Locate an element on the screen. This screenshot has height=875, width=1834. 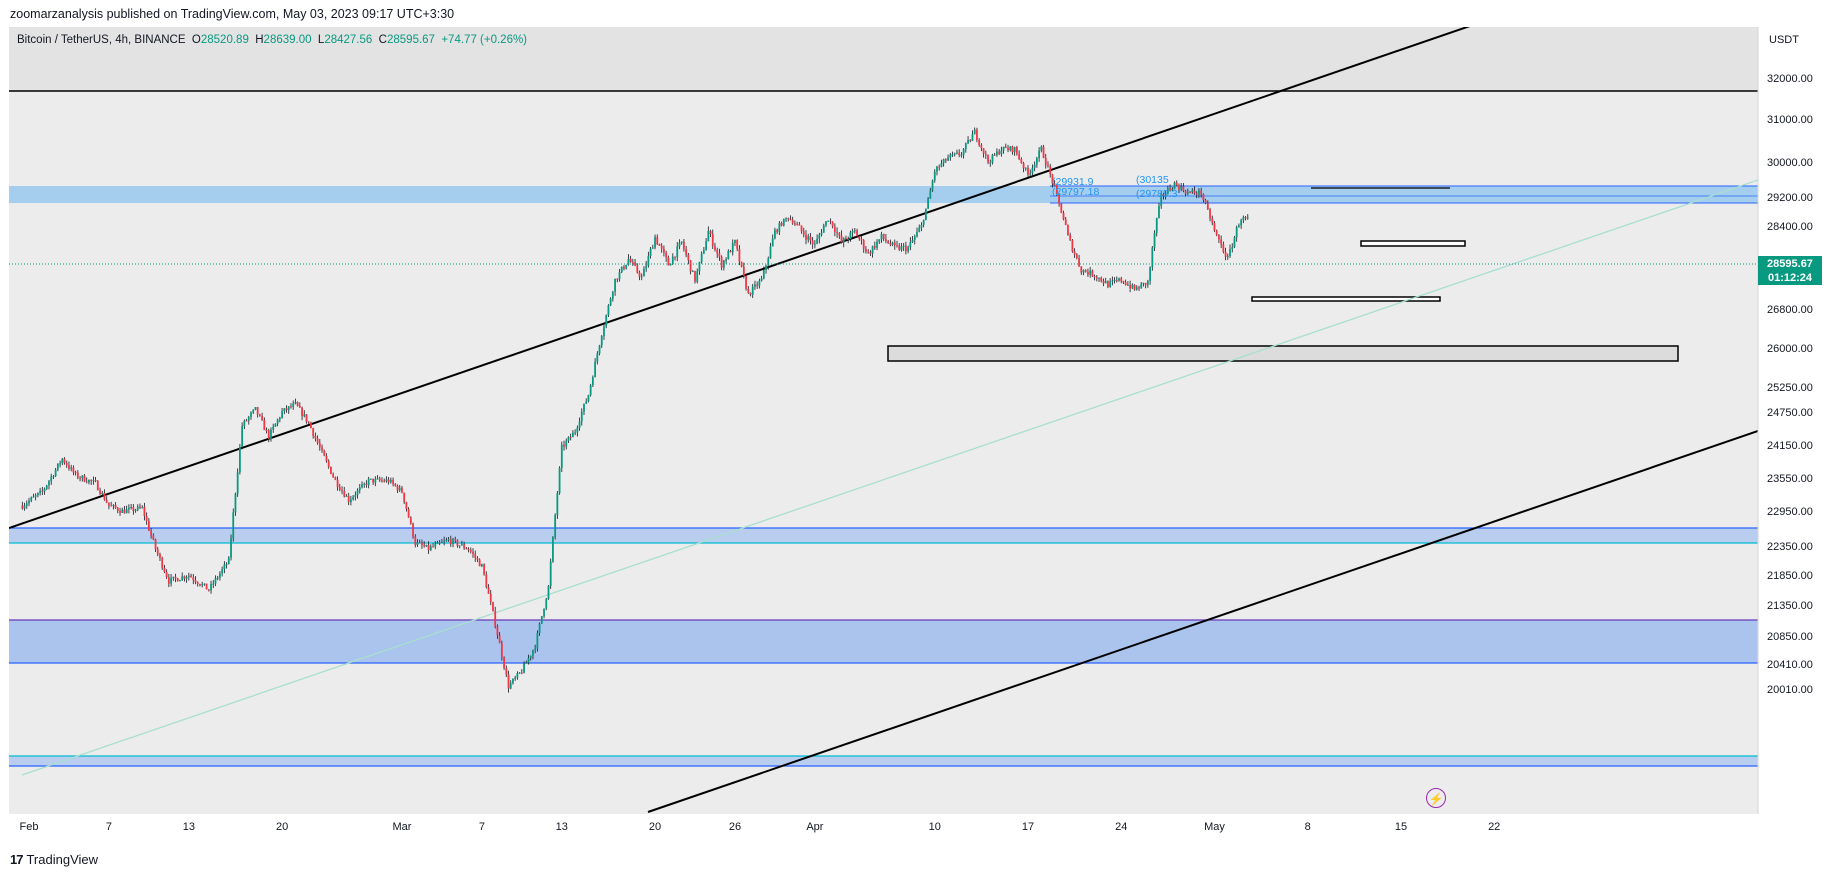
time-tick-label: 10 is located at coordinates (935, 827).